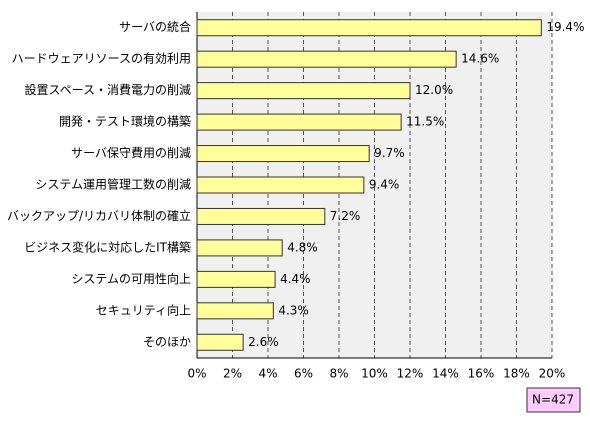  I want to click on y-tick-label: 設置スペース・消費電力の削減, so click(107, 89).